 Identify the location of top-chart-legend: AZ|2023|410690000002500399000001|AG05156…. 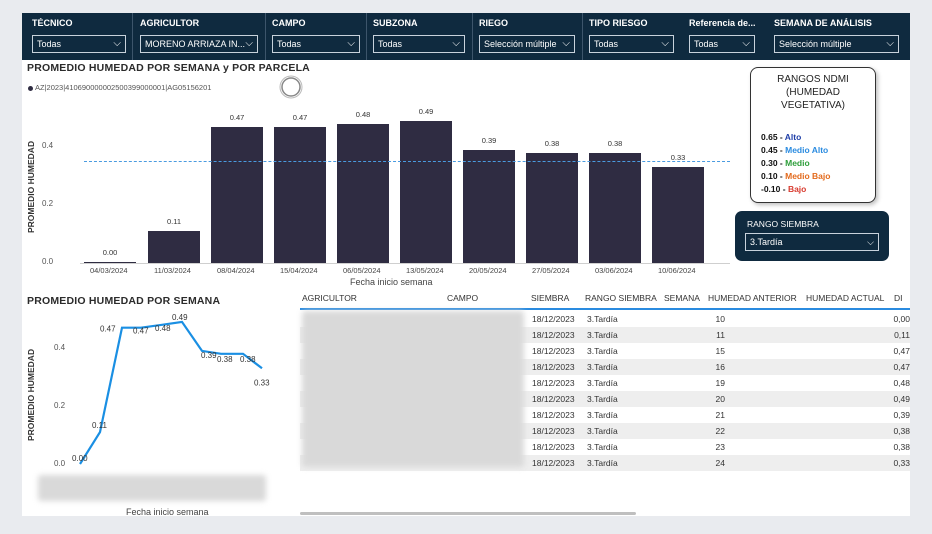
(119, 87).